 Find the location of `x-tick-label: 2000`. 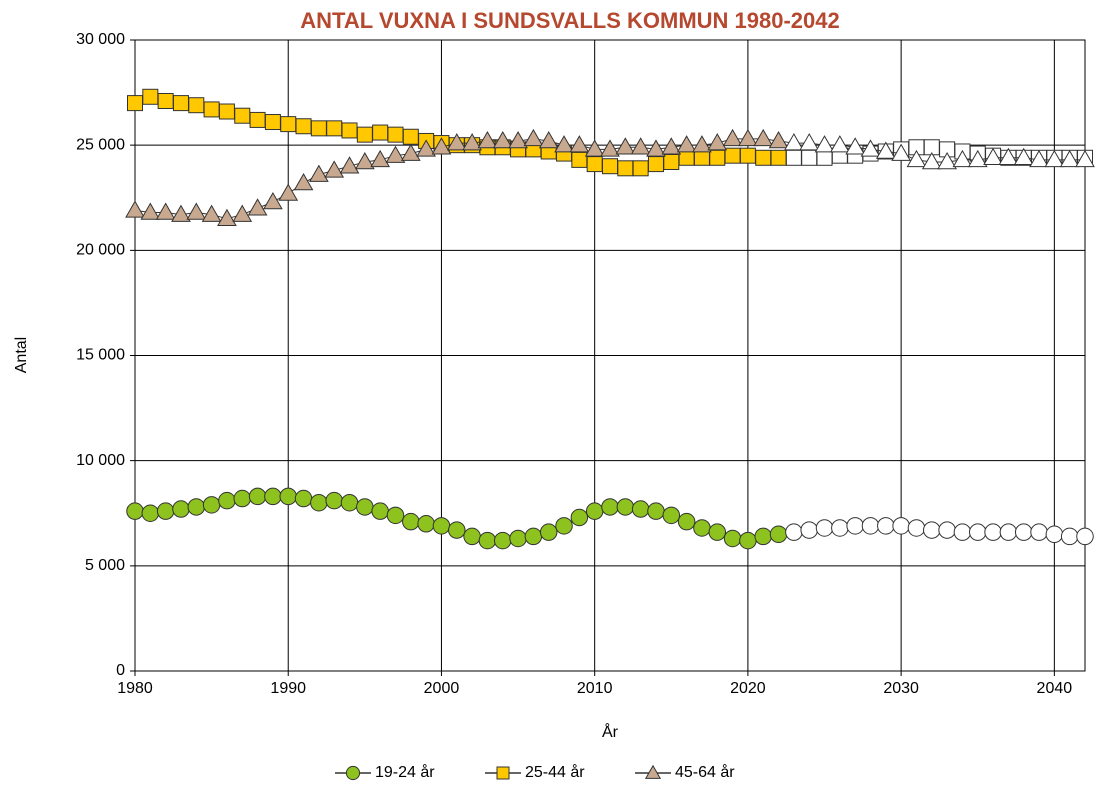

x-tick-label: 2000 is located at coordinates (442, 688).